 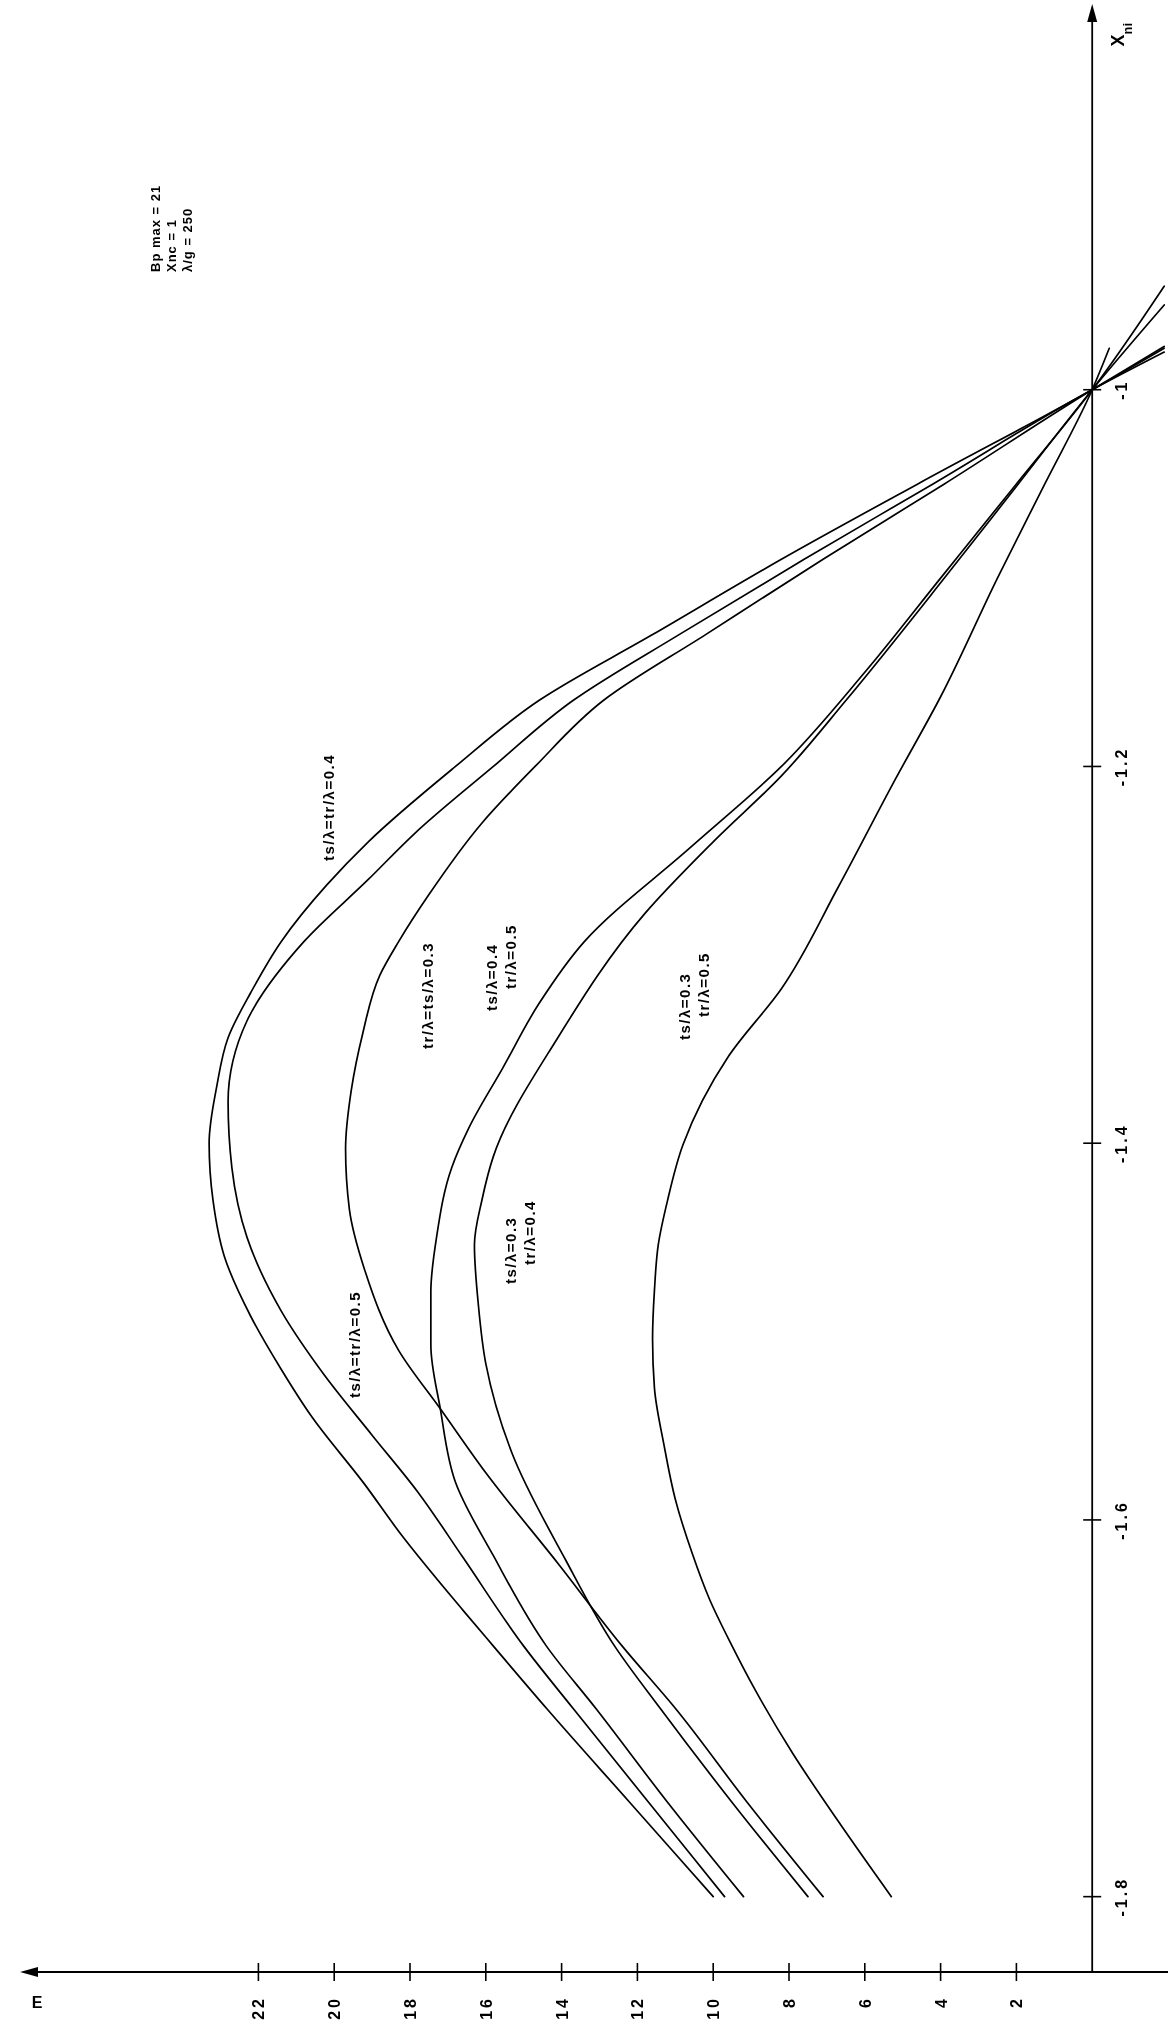 I want to click on text: ts/λ=0.3 tr/λ=0.5, so click(x=694, y=996).